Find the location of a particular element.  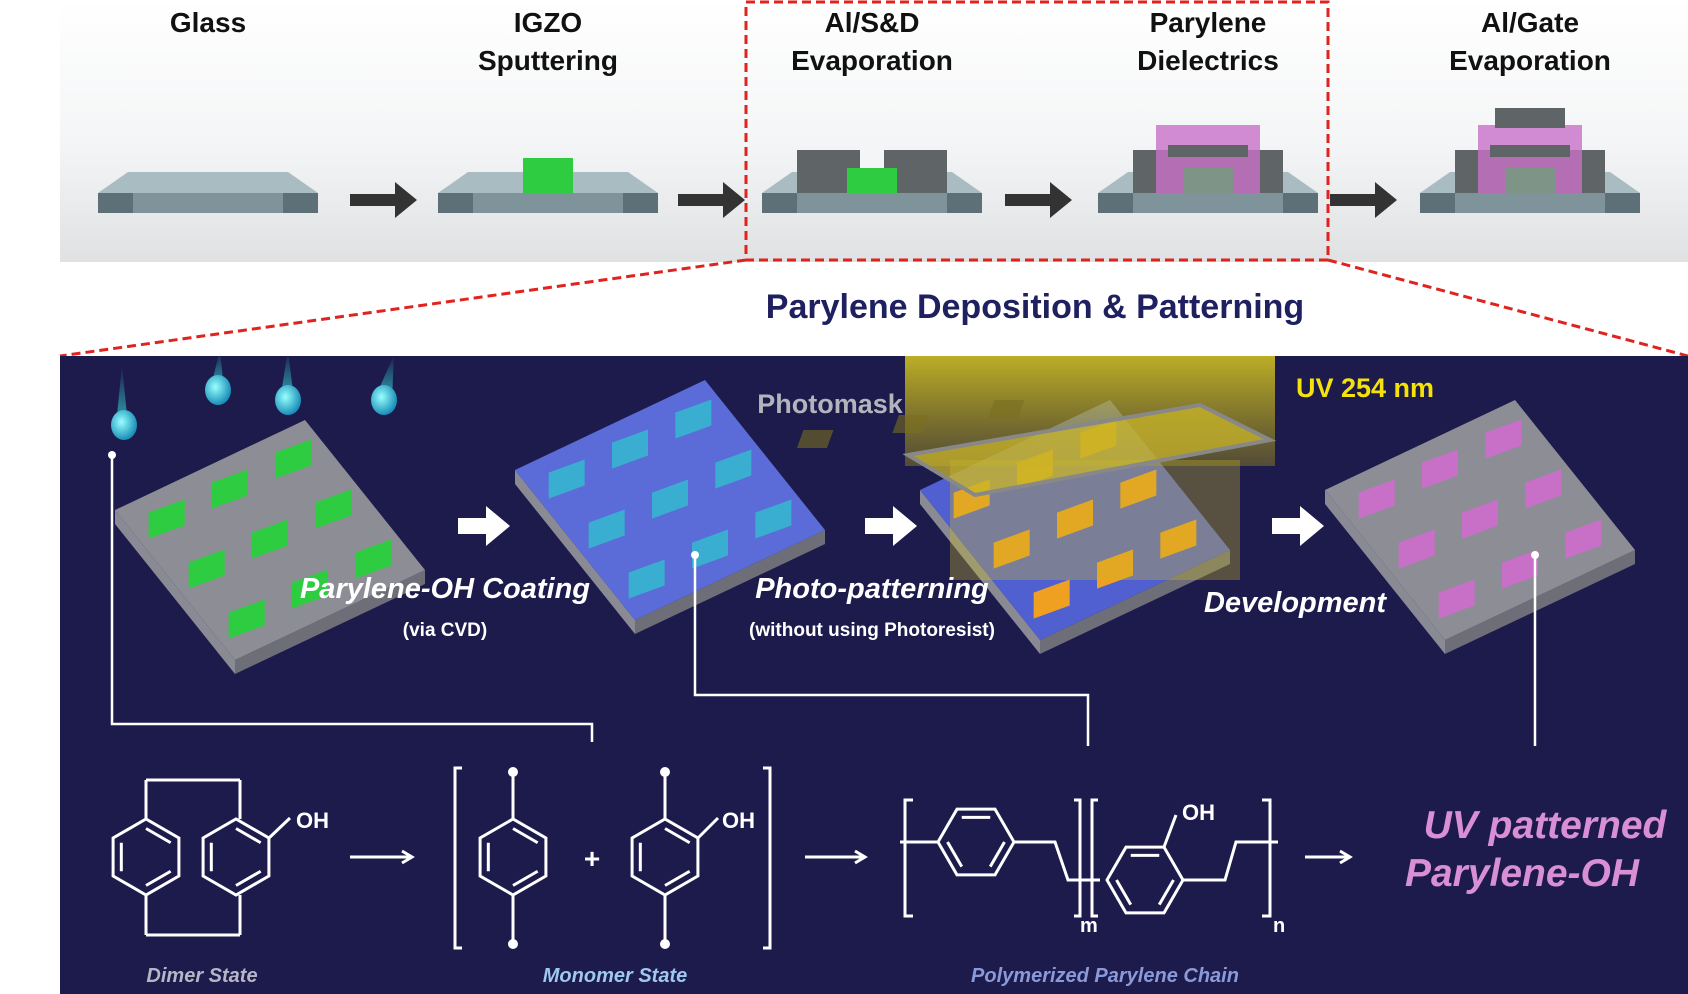

glass-top is located at coordinates (208, 182).